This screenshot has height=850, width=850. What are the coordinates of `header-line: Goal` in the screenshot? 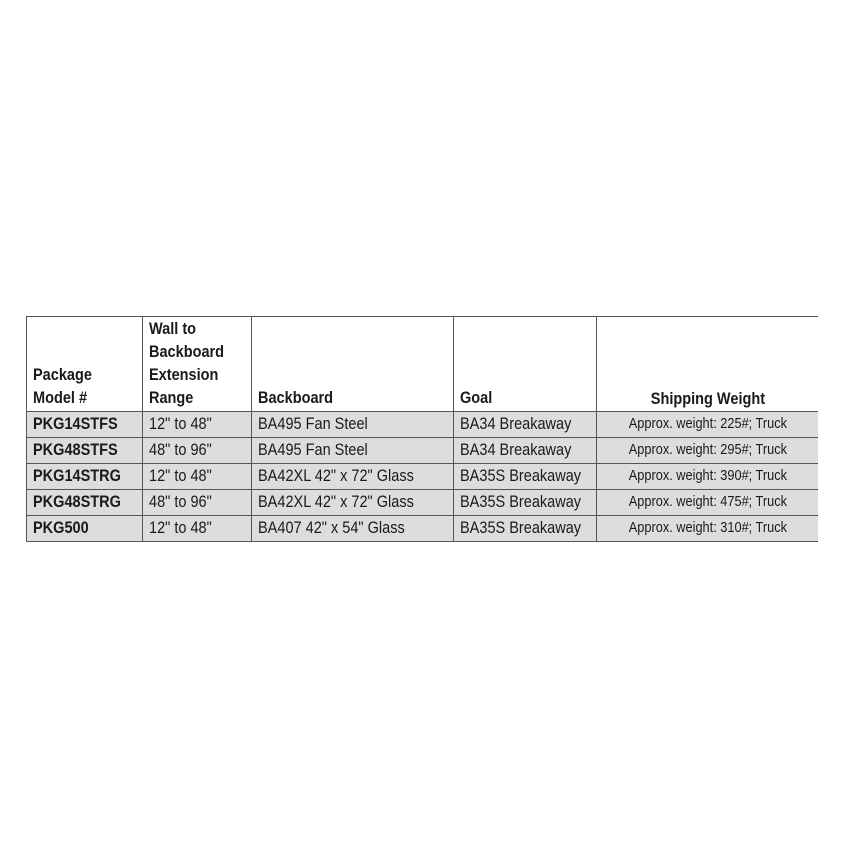 It's located at (476, 398).